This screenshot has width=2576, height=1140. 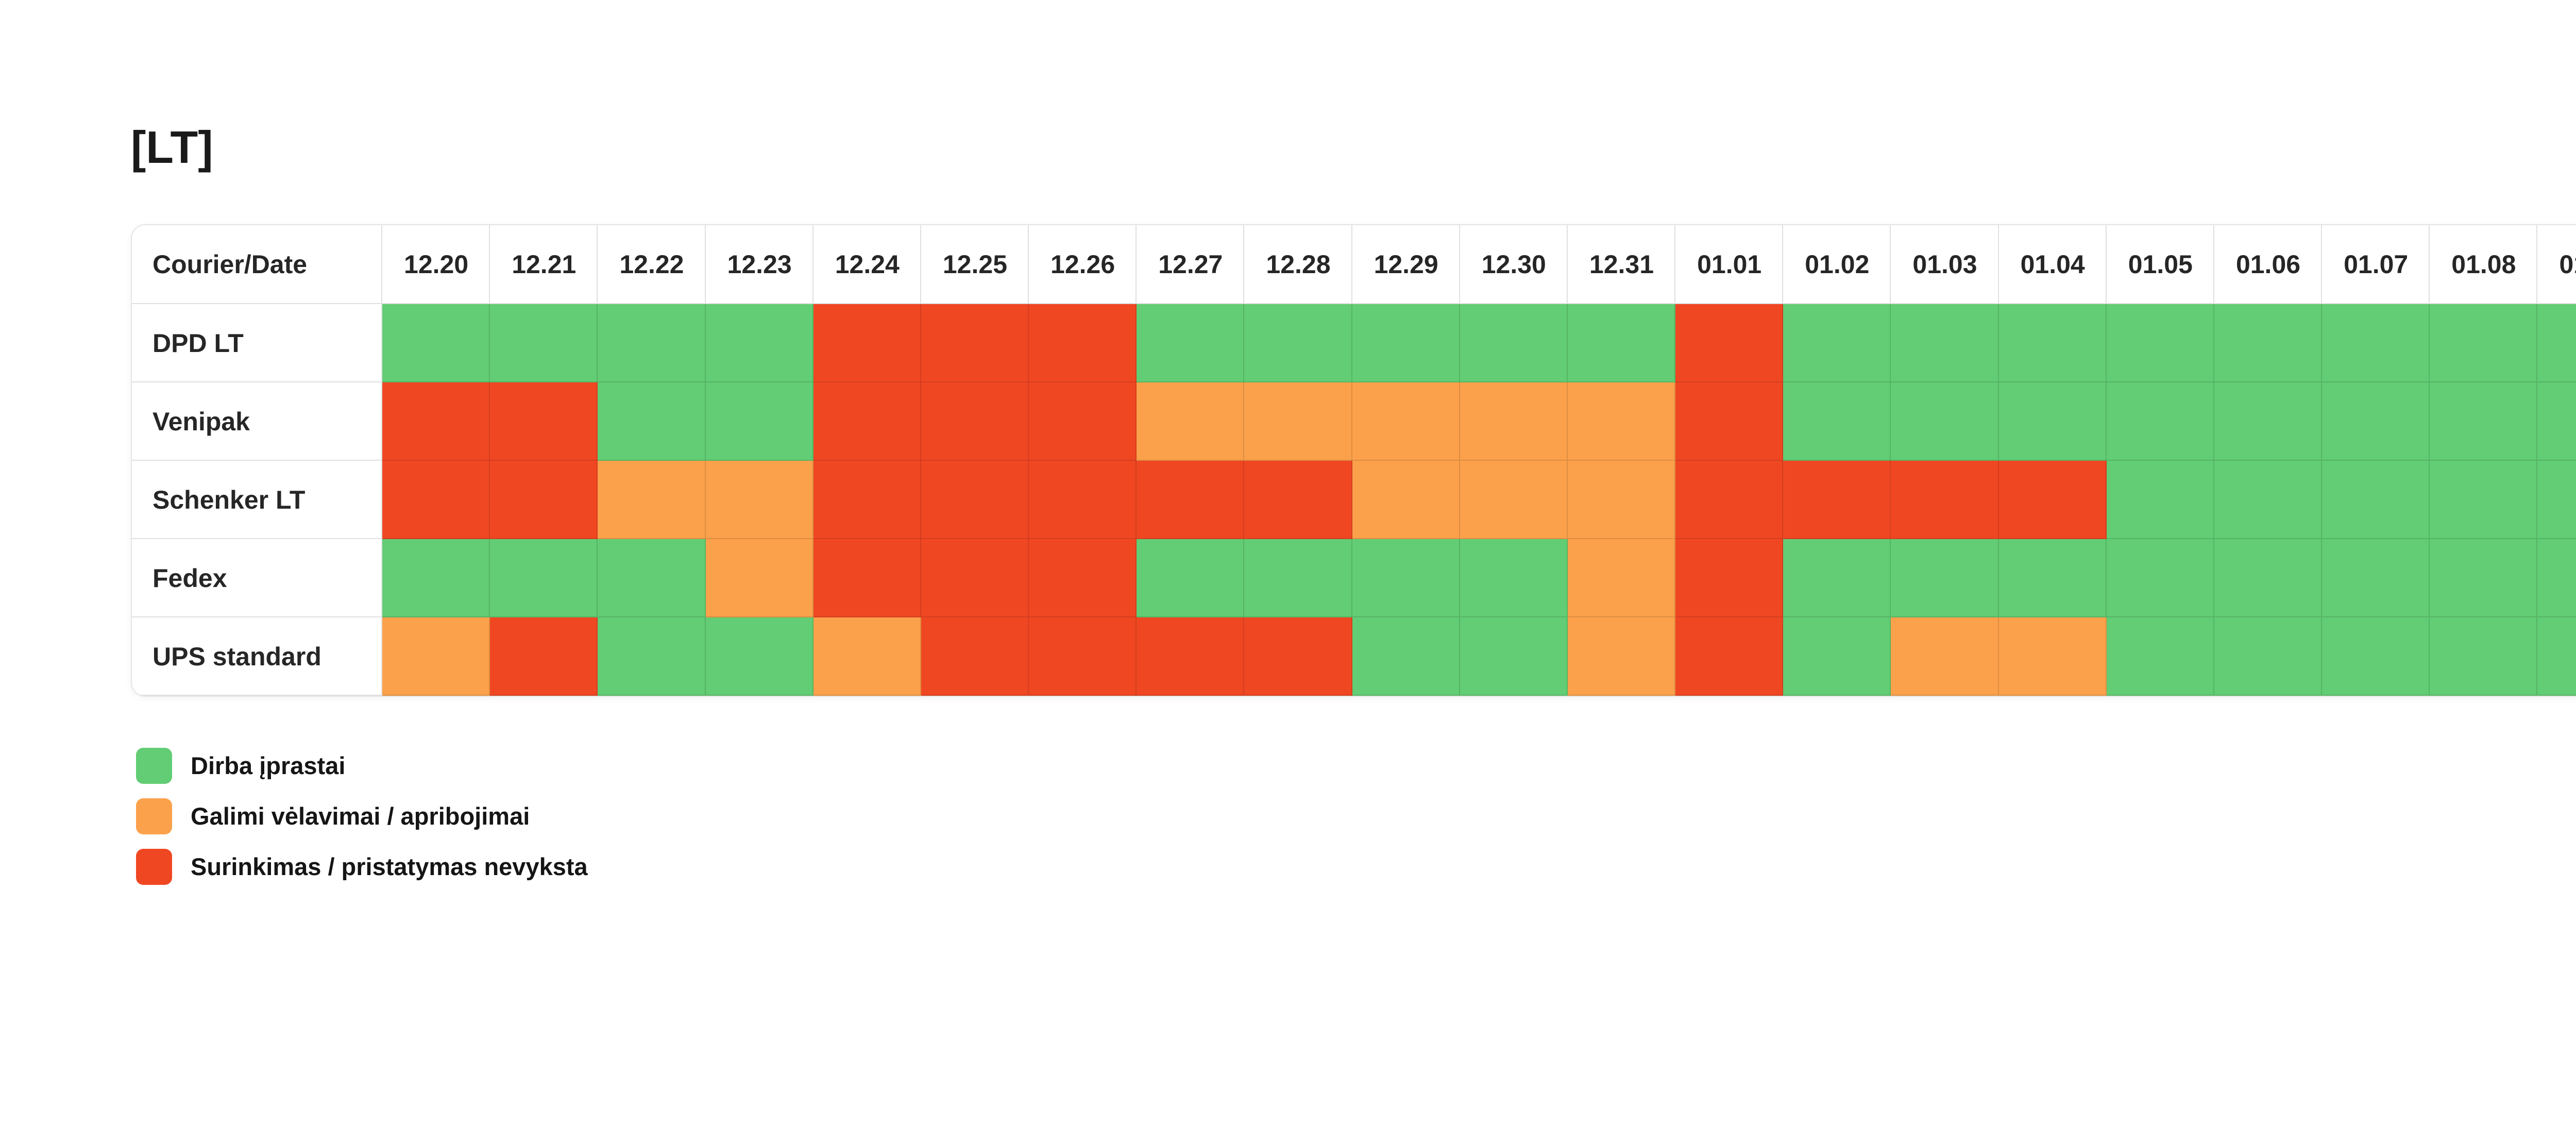 I want to click on courier-row: DPD LT, so click(x=1354, y=343).